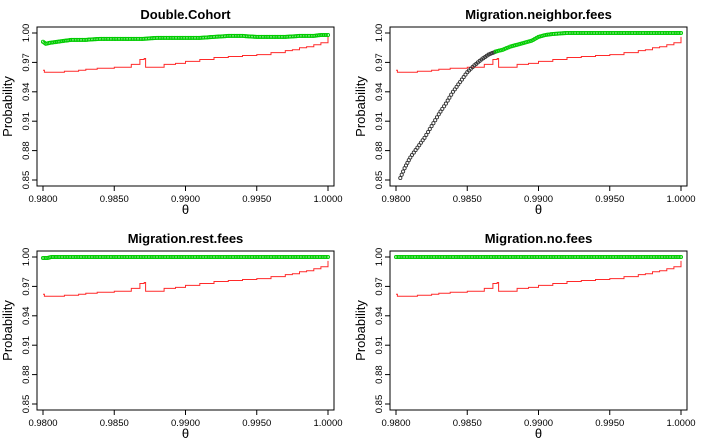 The height and width of the screenshot is (443, 708). Describe the element at coordinates (539, 238) in the screenshot. I see `chart-title: Migration.no.fees` at that location.